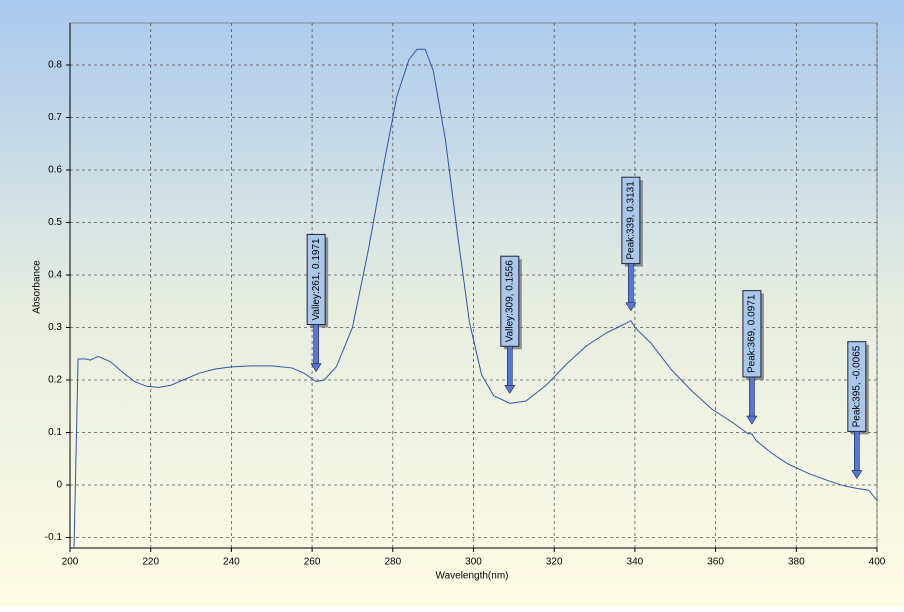  I want to click on x-tick-label: 200, so click(70, 562).